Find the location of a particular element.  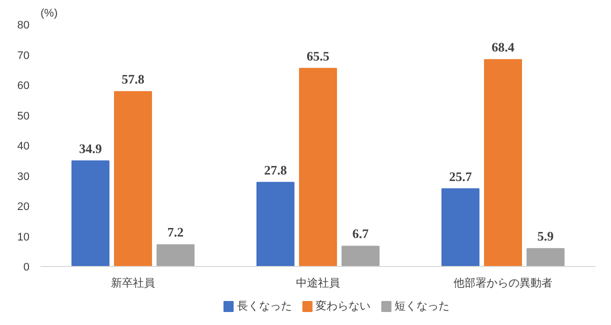

x-tick-label: 中途社員 is located at coordinates (318, 283).